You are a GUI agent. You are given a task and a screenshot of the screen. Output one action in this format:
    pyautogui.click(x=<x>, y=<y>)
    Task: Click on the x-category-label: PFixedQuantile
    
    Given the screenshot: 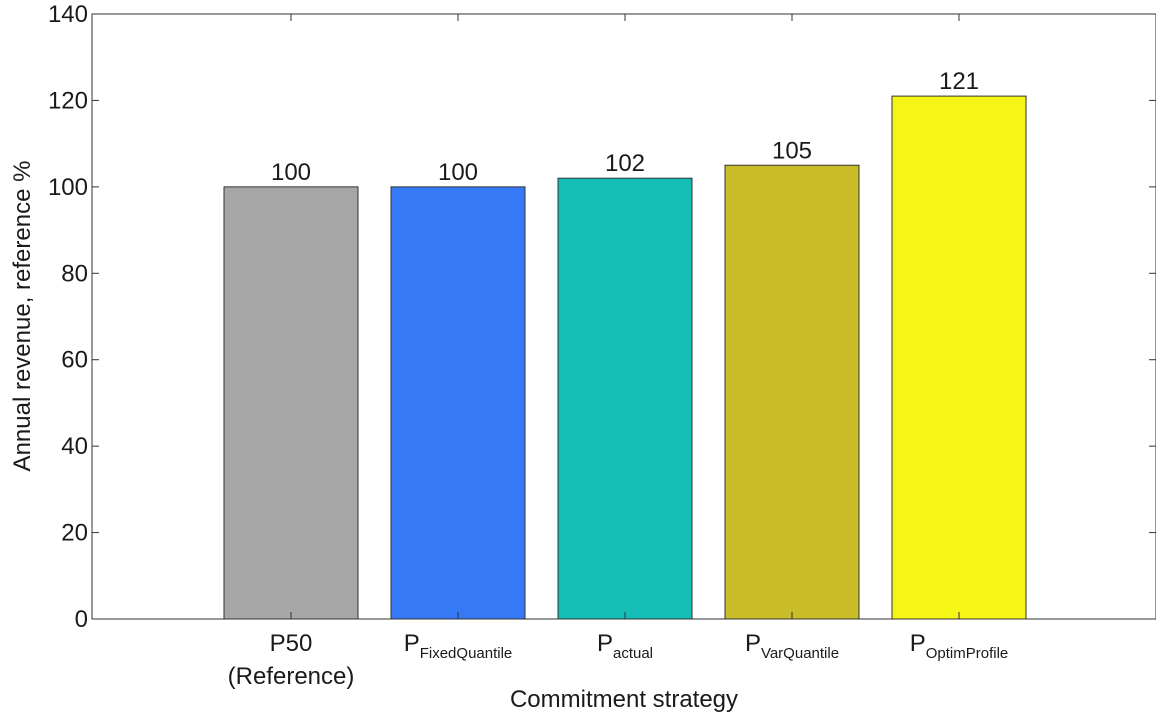 What is the action you would take?
    pyautogui.click(x=458, y=646)
    